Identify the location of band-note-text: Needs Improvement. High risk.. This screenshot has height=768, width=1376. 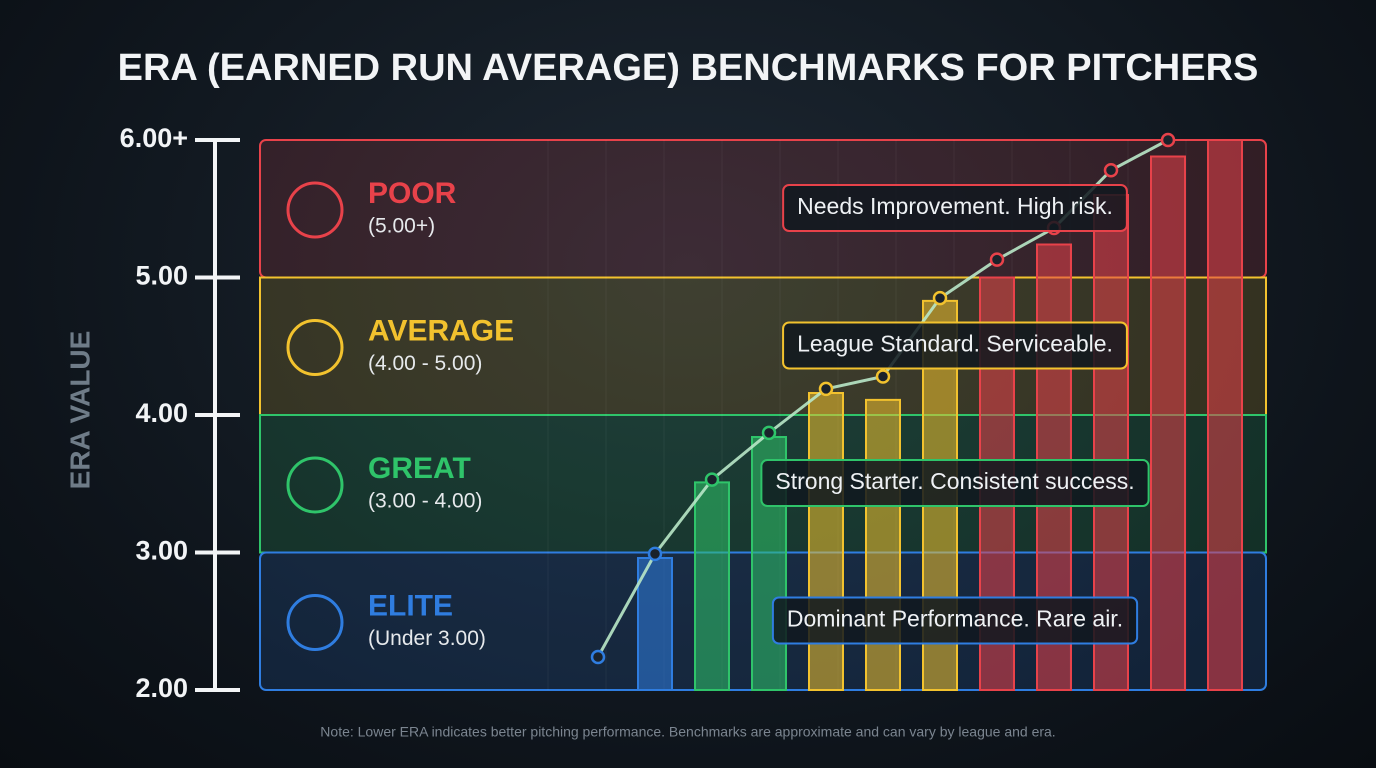
(955, 206).